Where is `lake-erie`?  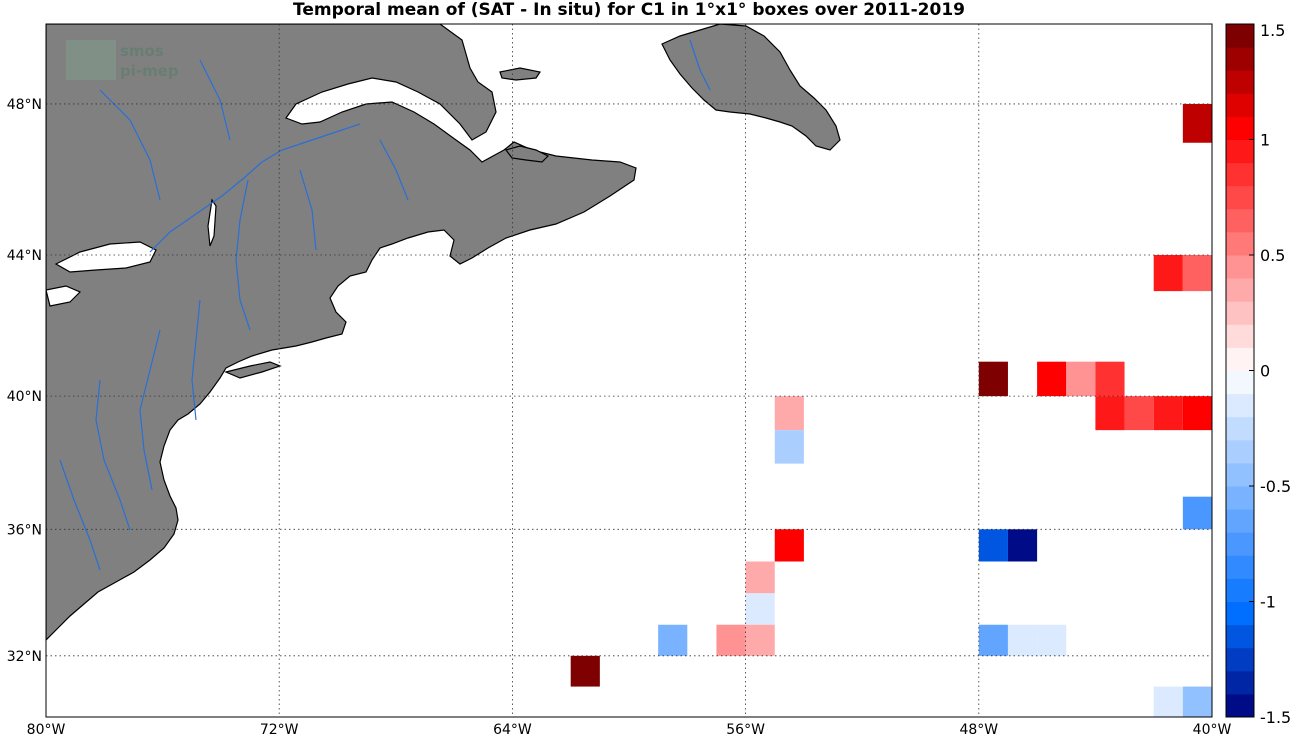
lake-erie is located at coordinates (64, 296).